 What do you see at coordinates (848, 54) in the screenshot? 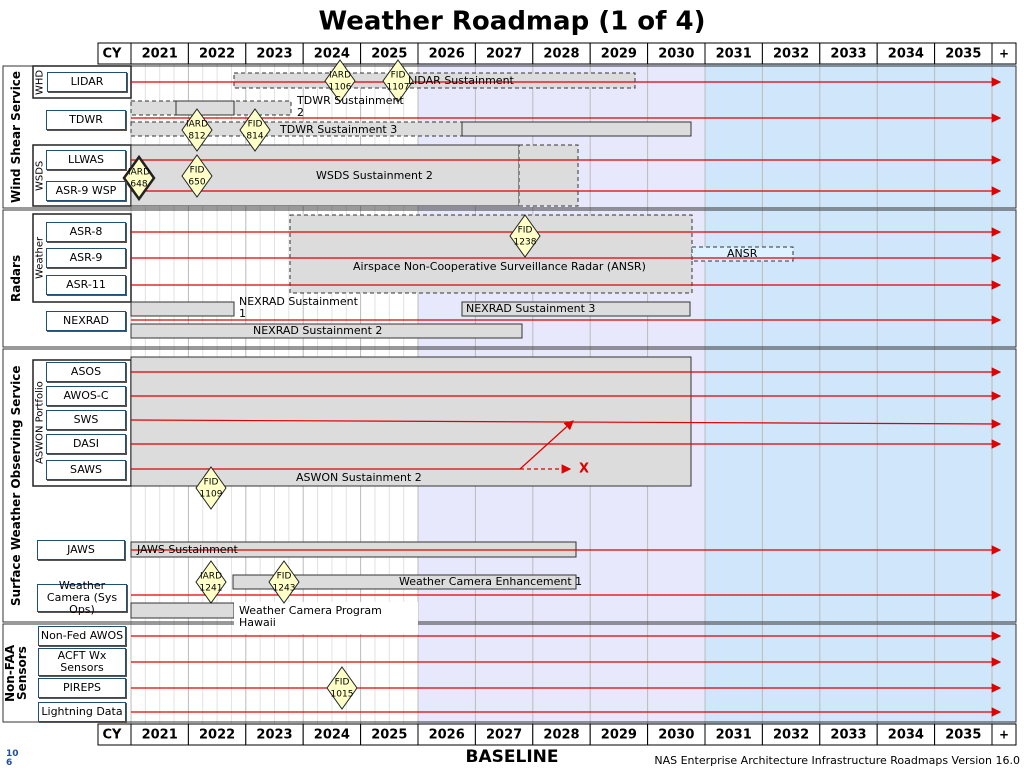
I see `year-label: 2033` at bounding box center [848, 54].